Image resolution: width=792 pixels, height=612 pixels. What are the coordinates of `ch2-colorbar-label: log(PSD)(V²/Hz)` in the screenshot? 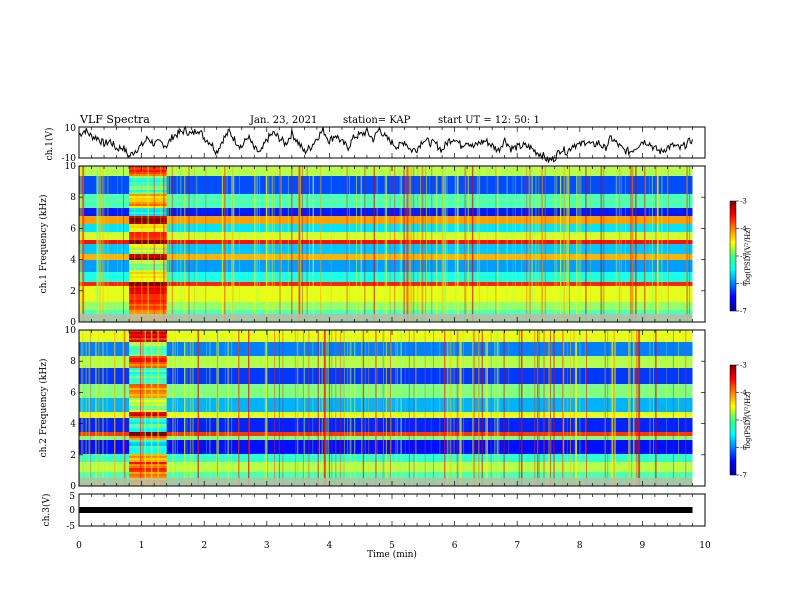 It's located at (748, 419).